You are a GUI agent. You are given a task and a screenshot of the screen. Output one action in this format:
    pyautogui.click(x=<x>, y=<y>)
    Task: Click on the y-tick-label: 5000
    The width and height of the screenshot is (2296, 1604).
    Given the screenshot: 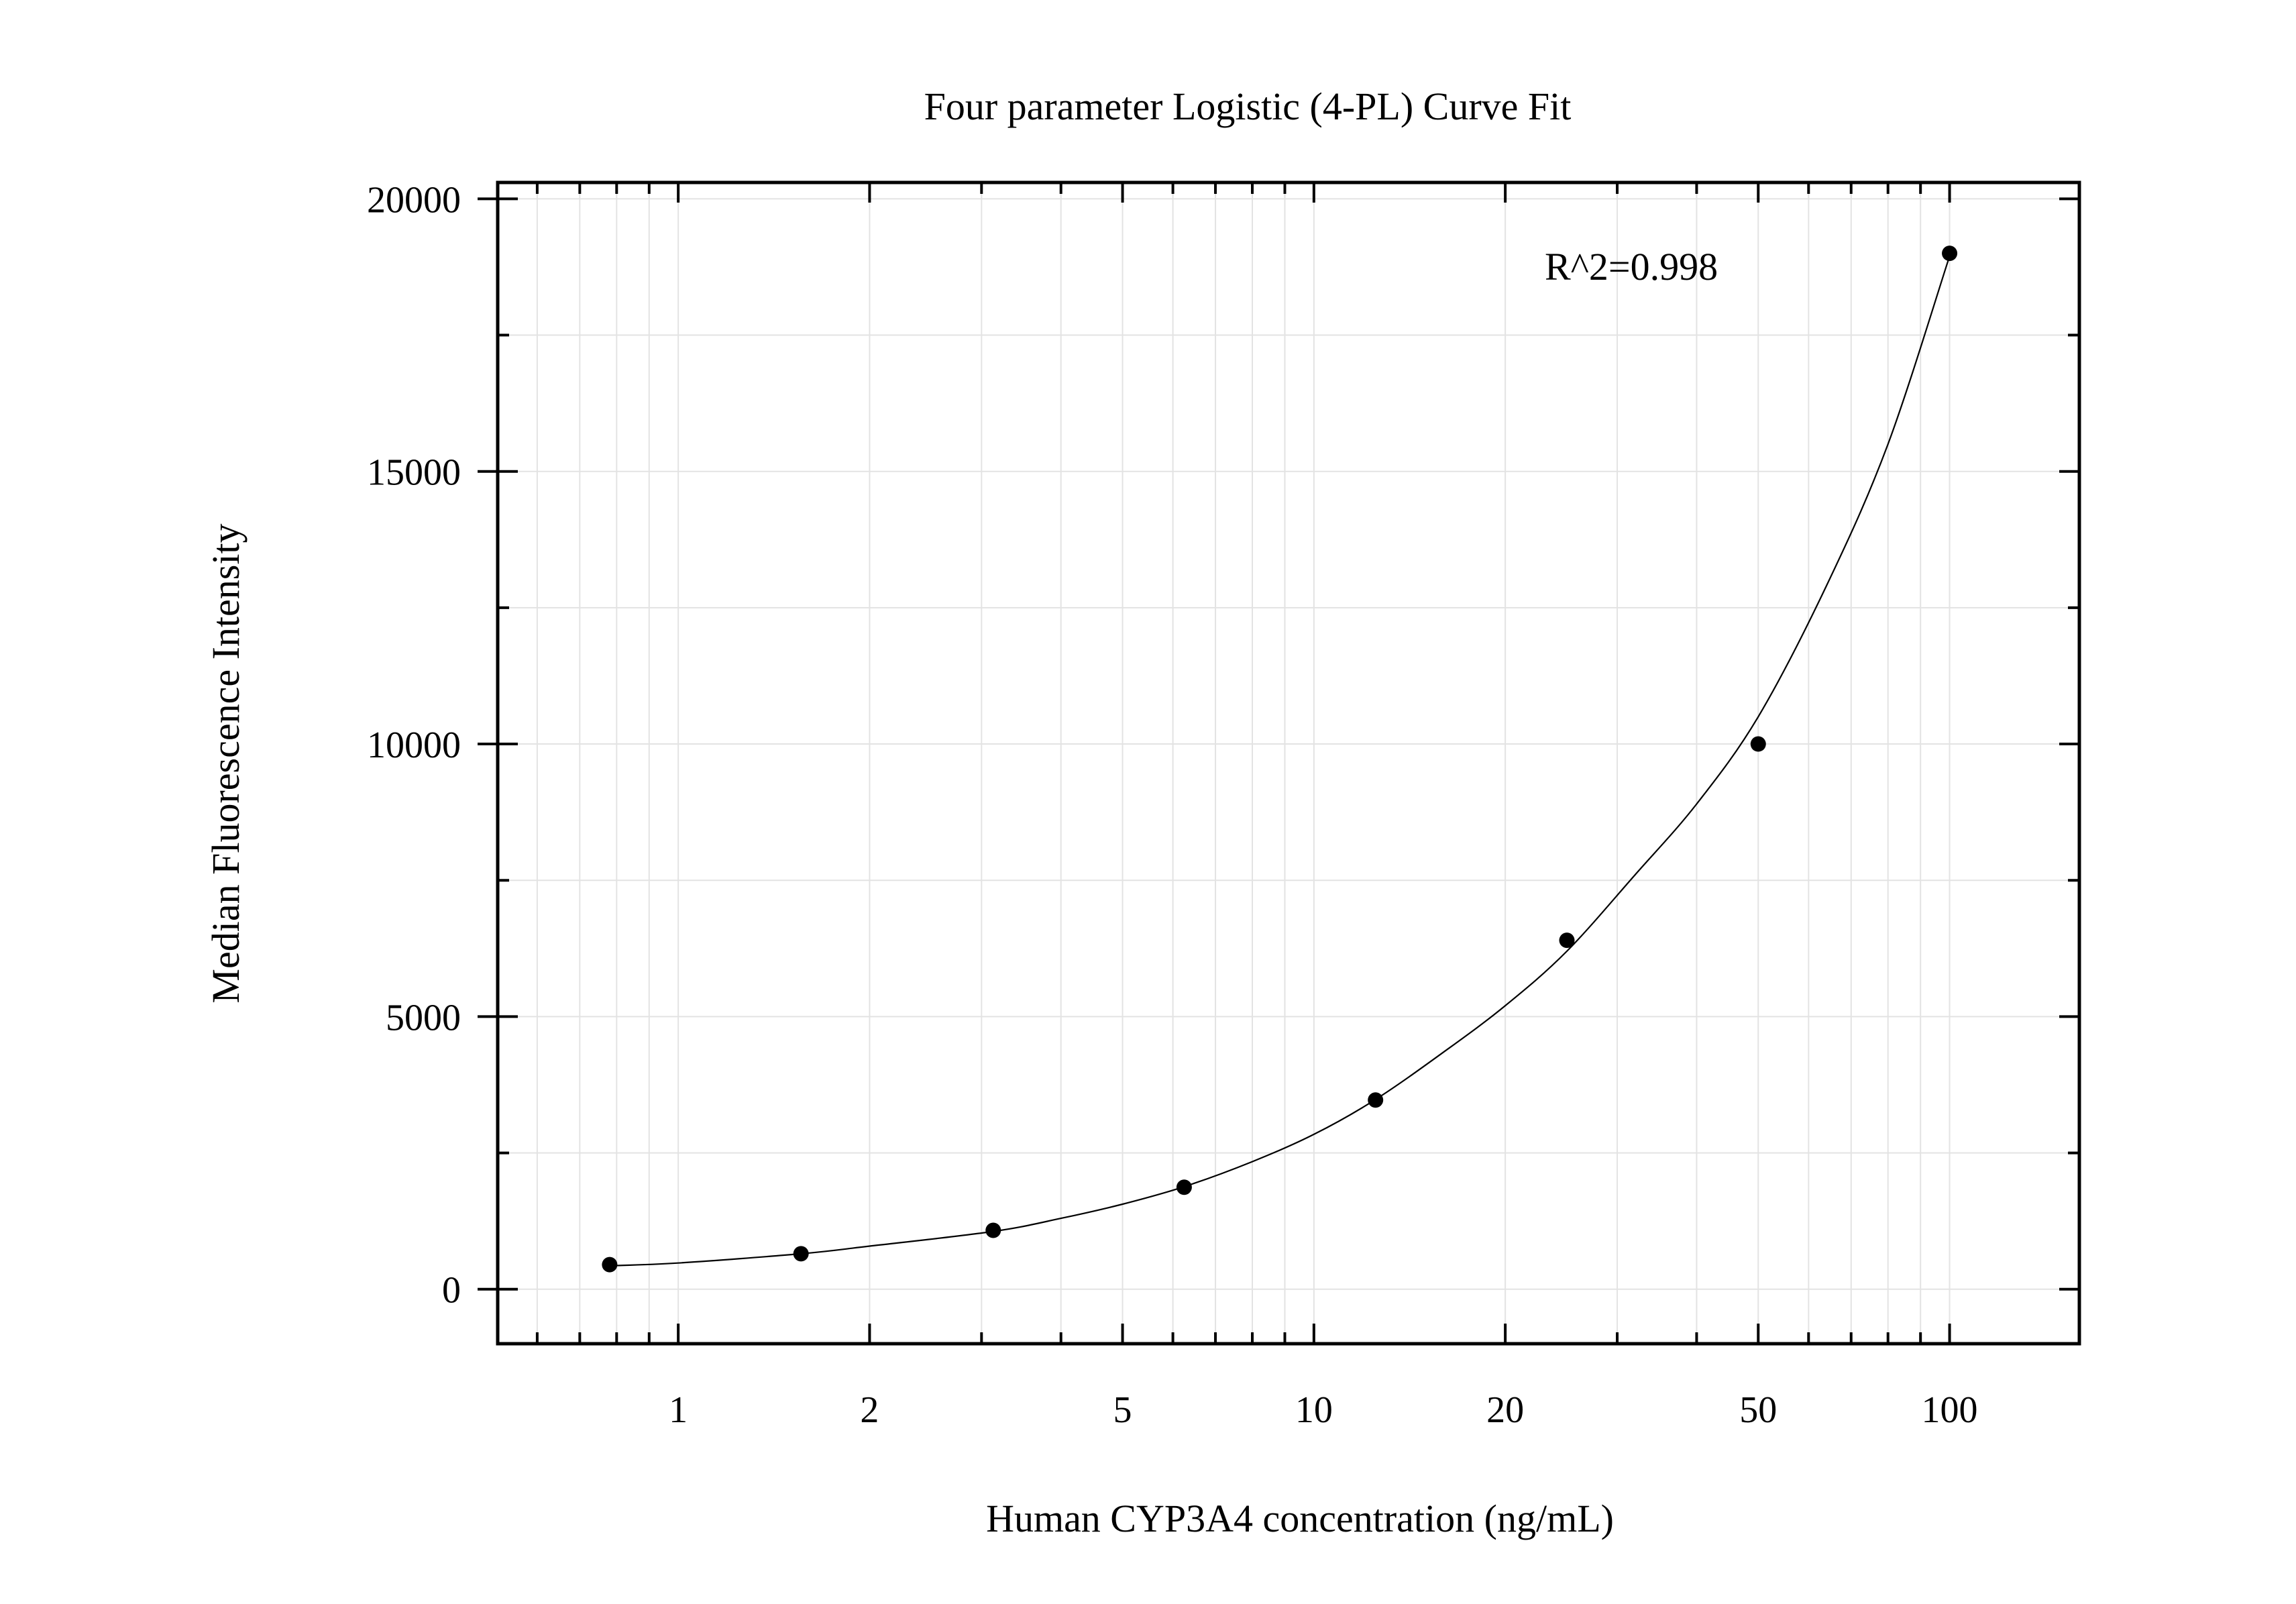 What is the action you would take?
    pyautogui.click(x=423, y=1017)
    